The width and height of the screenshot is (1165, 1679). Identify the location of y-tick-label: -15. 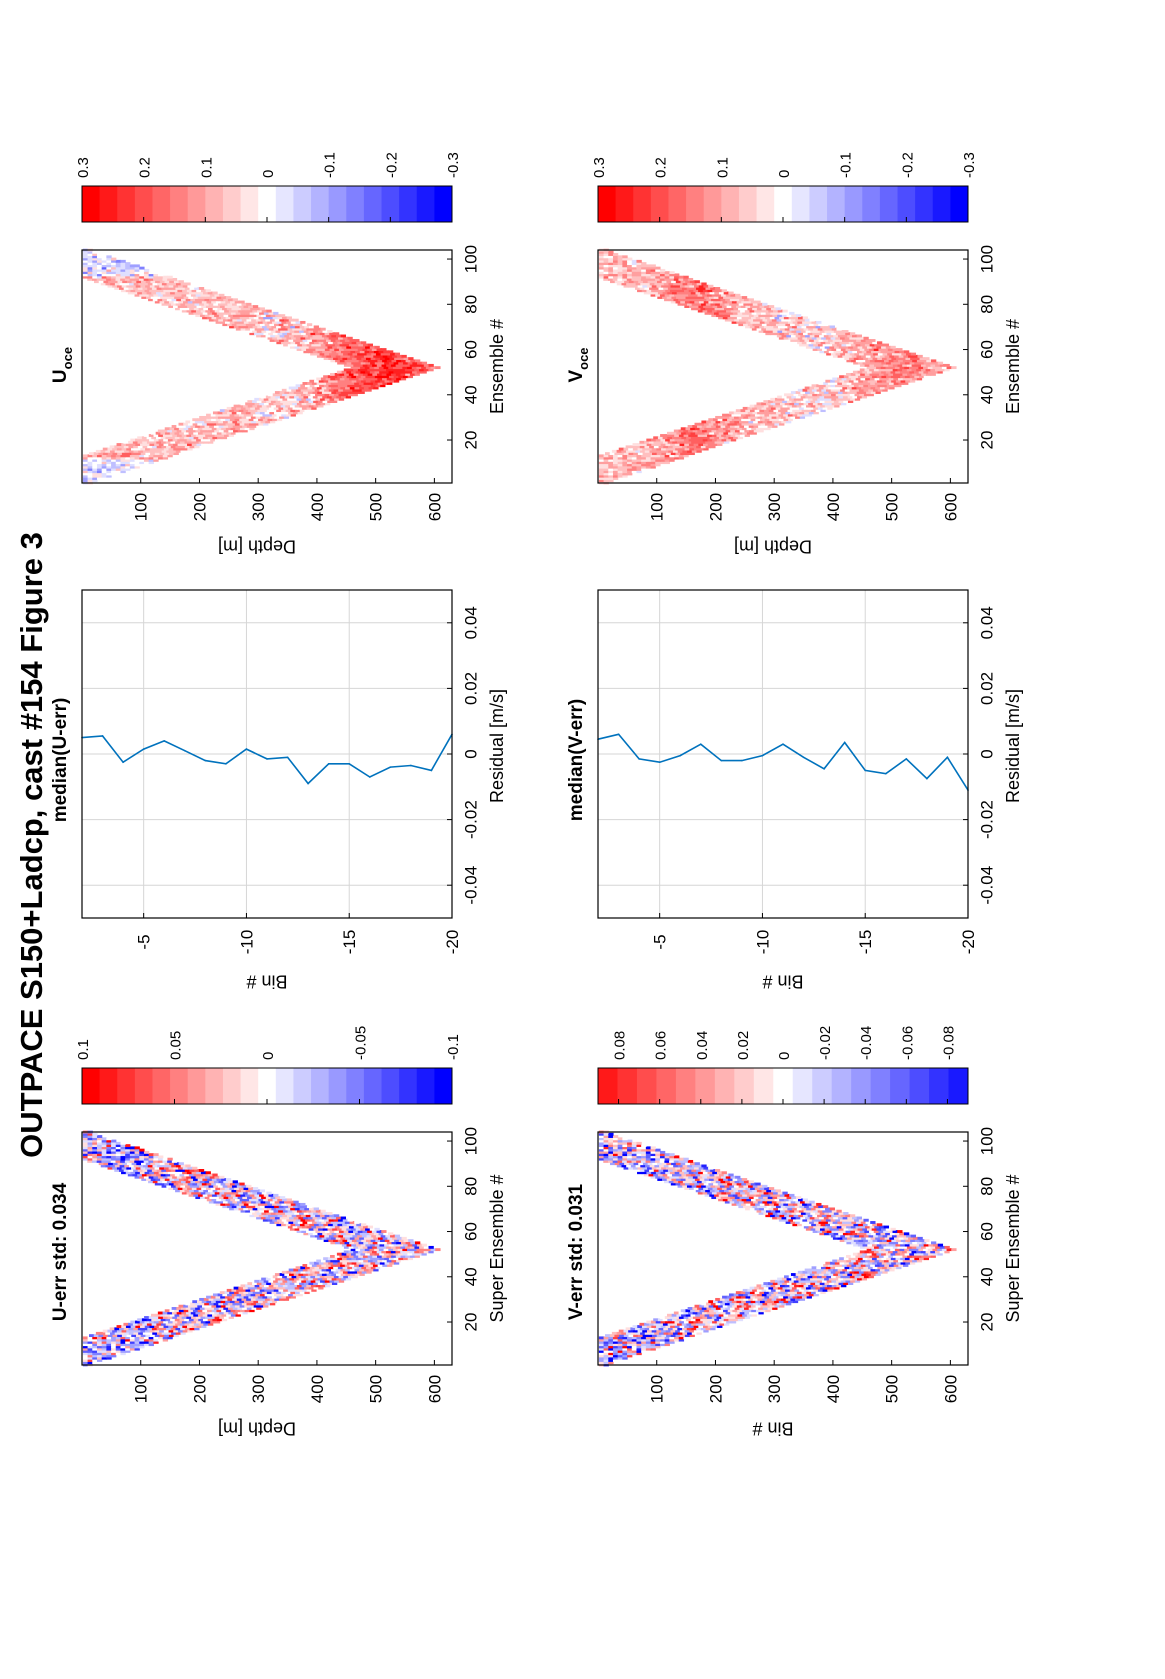
(349, 942).